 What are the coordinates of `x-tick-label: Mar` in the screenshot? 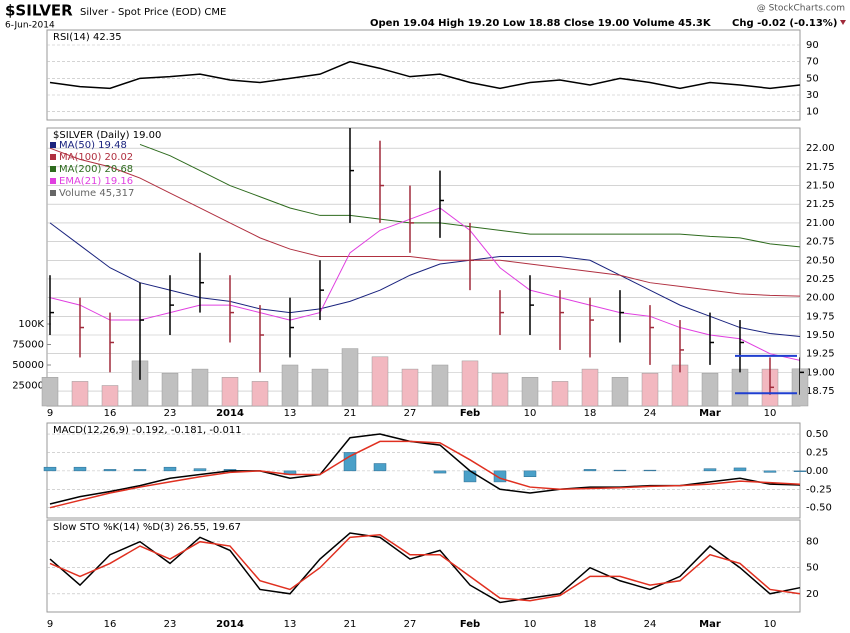 It's located at (710, 413).